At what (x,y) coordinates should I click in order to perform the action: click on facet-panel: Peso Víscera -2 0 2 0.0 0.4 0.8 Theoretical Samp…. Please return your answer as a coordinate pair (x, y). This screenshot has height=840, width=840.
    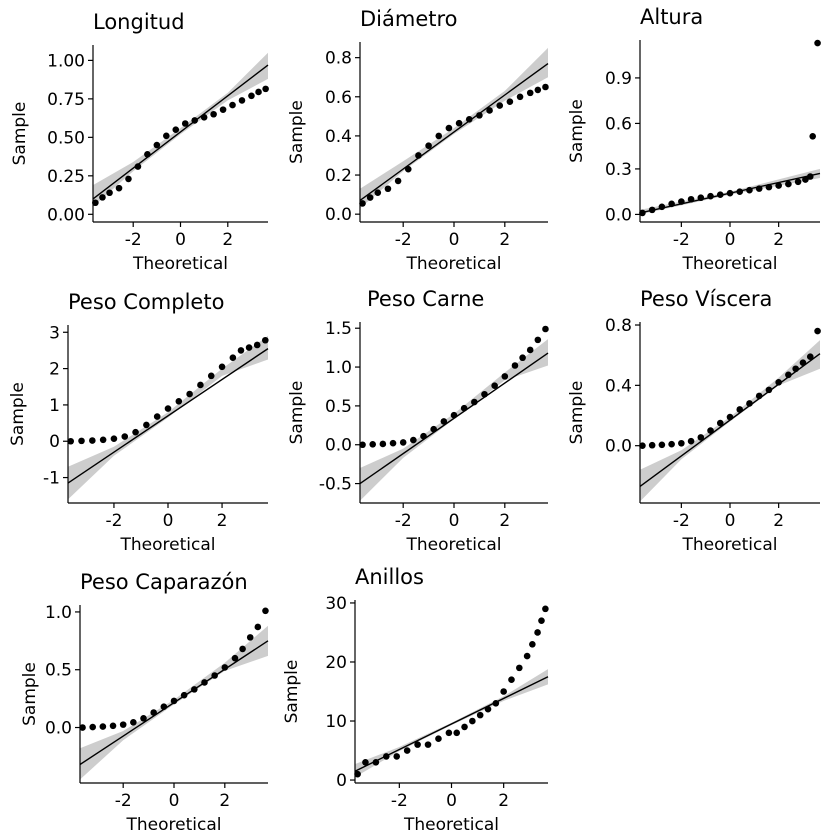
    Looking at the image, I should click on (694, 421).